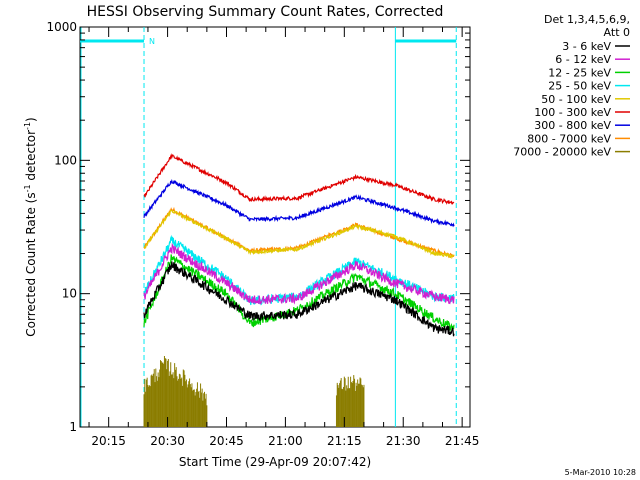 The image size is (640, 480). Describe the element at coordinates (617, 32) in the screenshot. I see `legend-header-line2: Att 0` at that location.